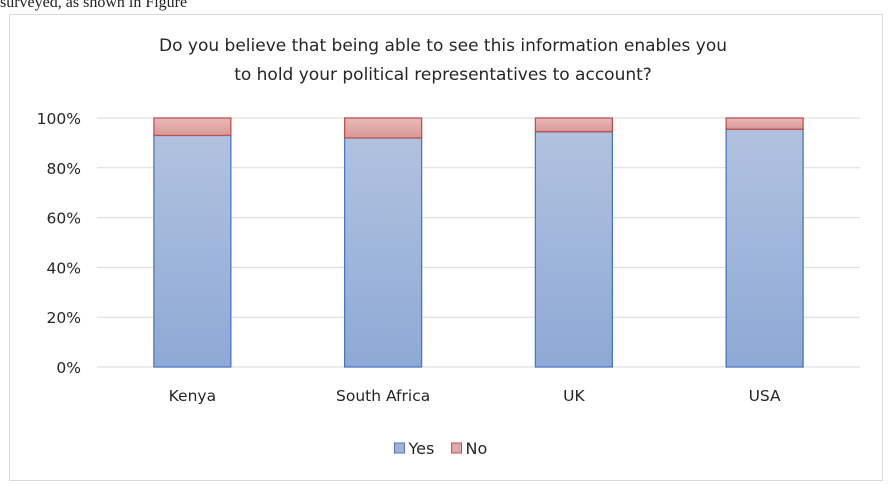  I want to click on legend-swatch-yes, so click(399, 448).